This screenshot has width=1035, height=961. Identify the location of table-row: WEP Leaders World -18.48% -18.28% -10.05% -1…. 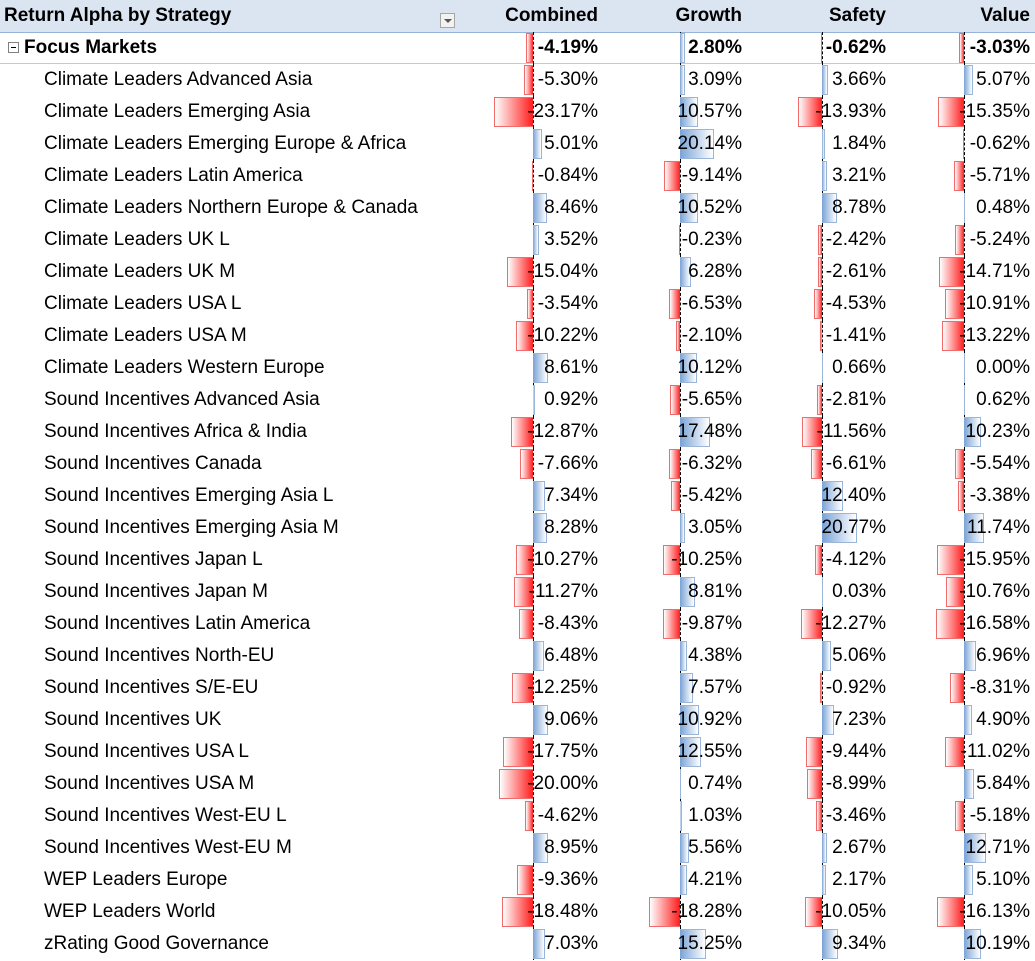
(517, 912).